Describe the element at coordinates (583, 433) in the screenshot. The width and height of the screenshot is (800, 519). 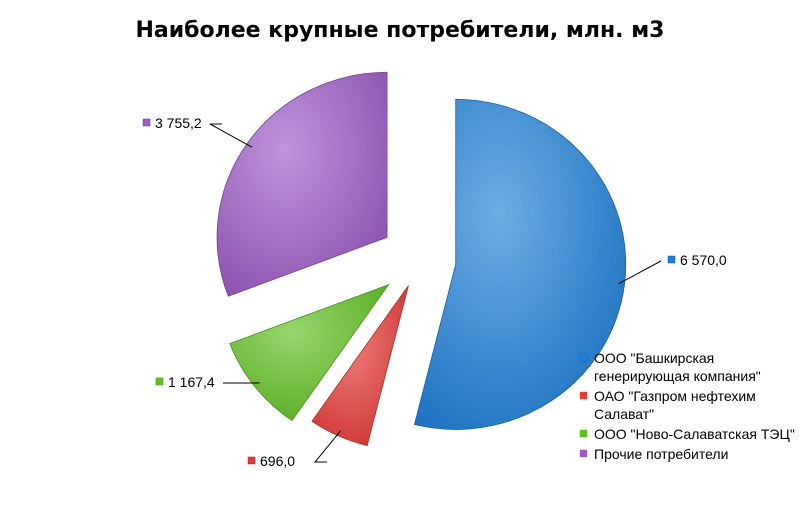
I see `legend-swatch-novo-salavat-tec` at that location.